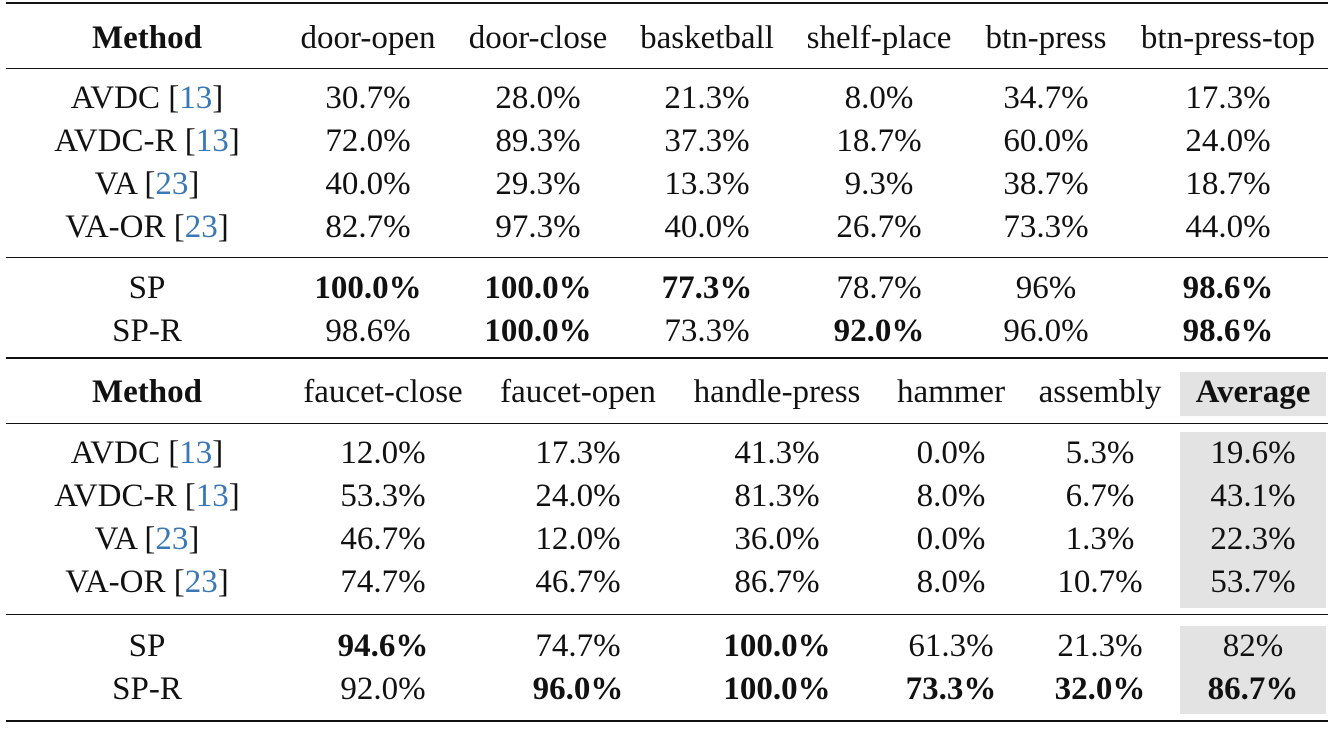  What do you see at coordinates (147, 288) in the screenshot?
I see `method-label: SP` at bounding box center [147, 288].